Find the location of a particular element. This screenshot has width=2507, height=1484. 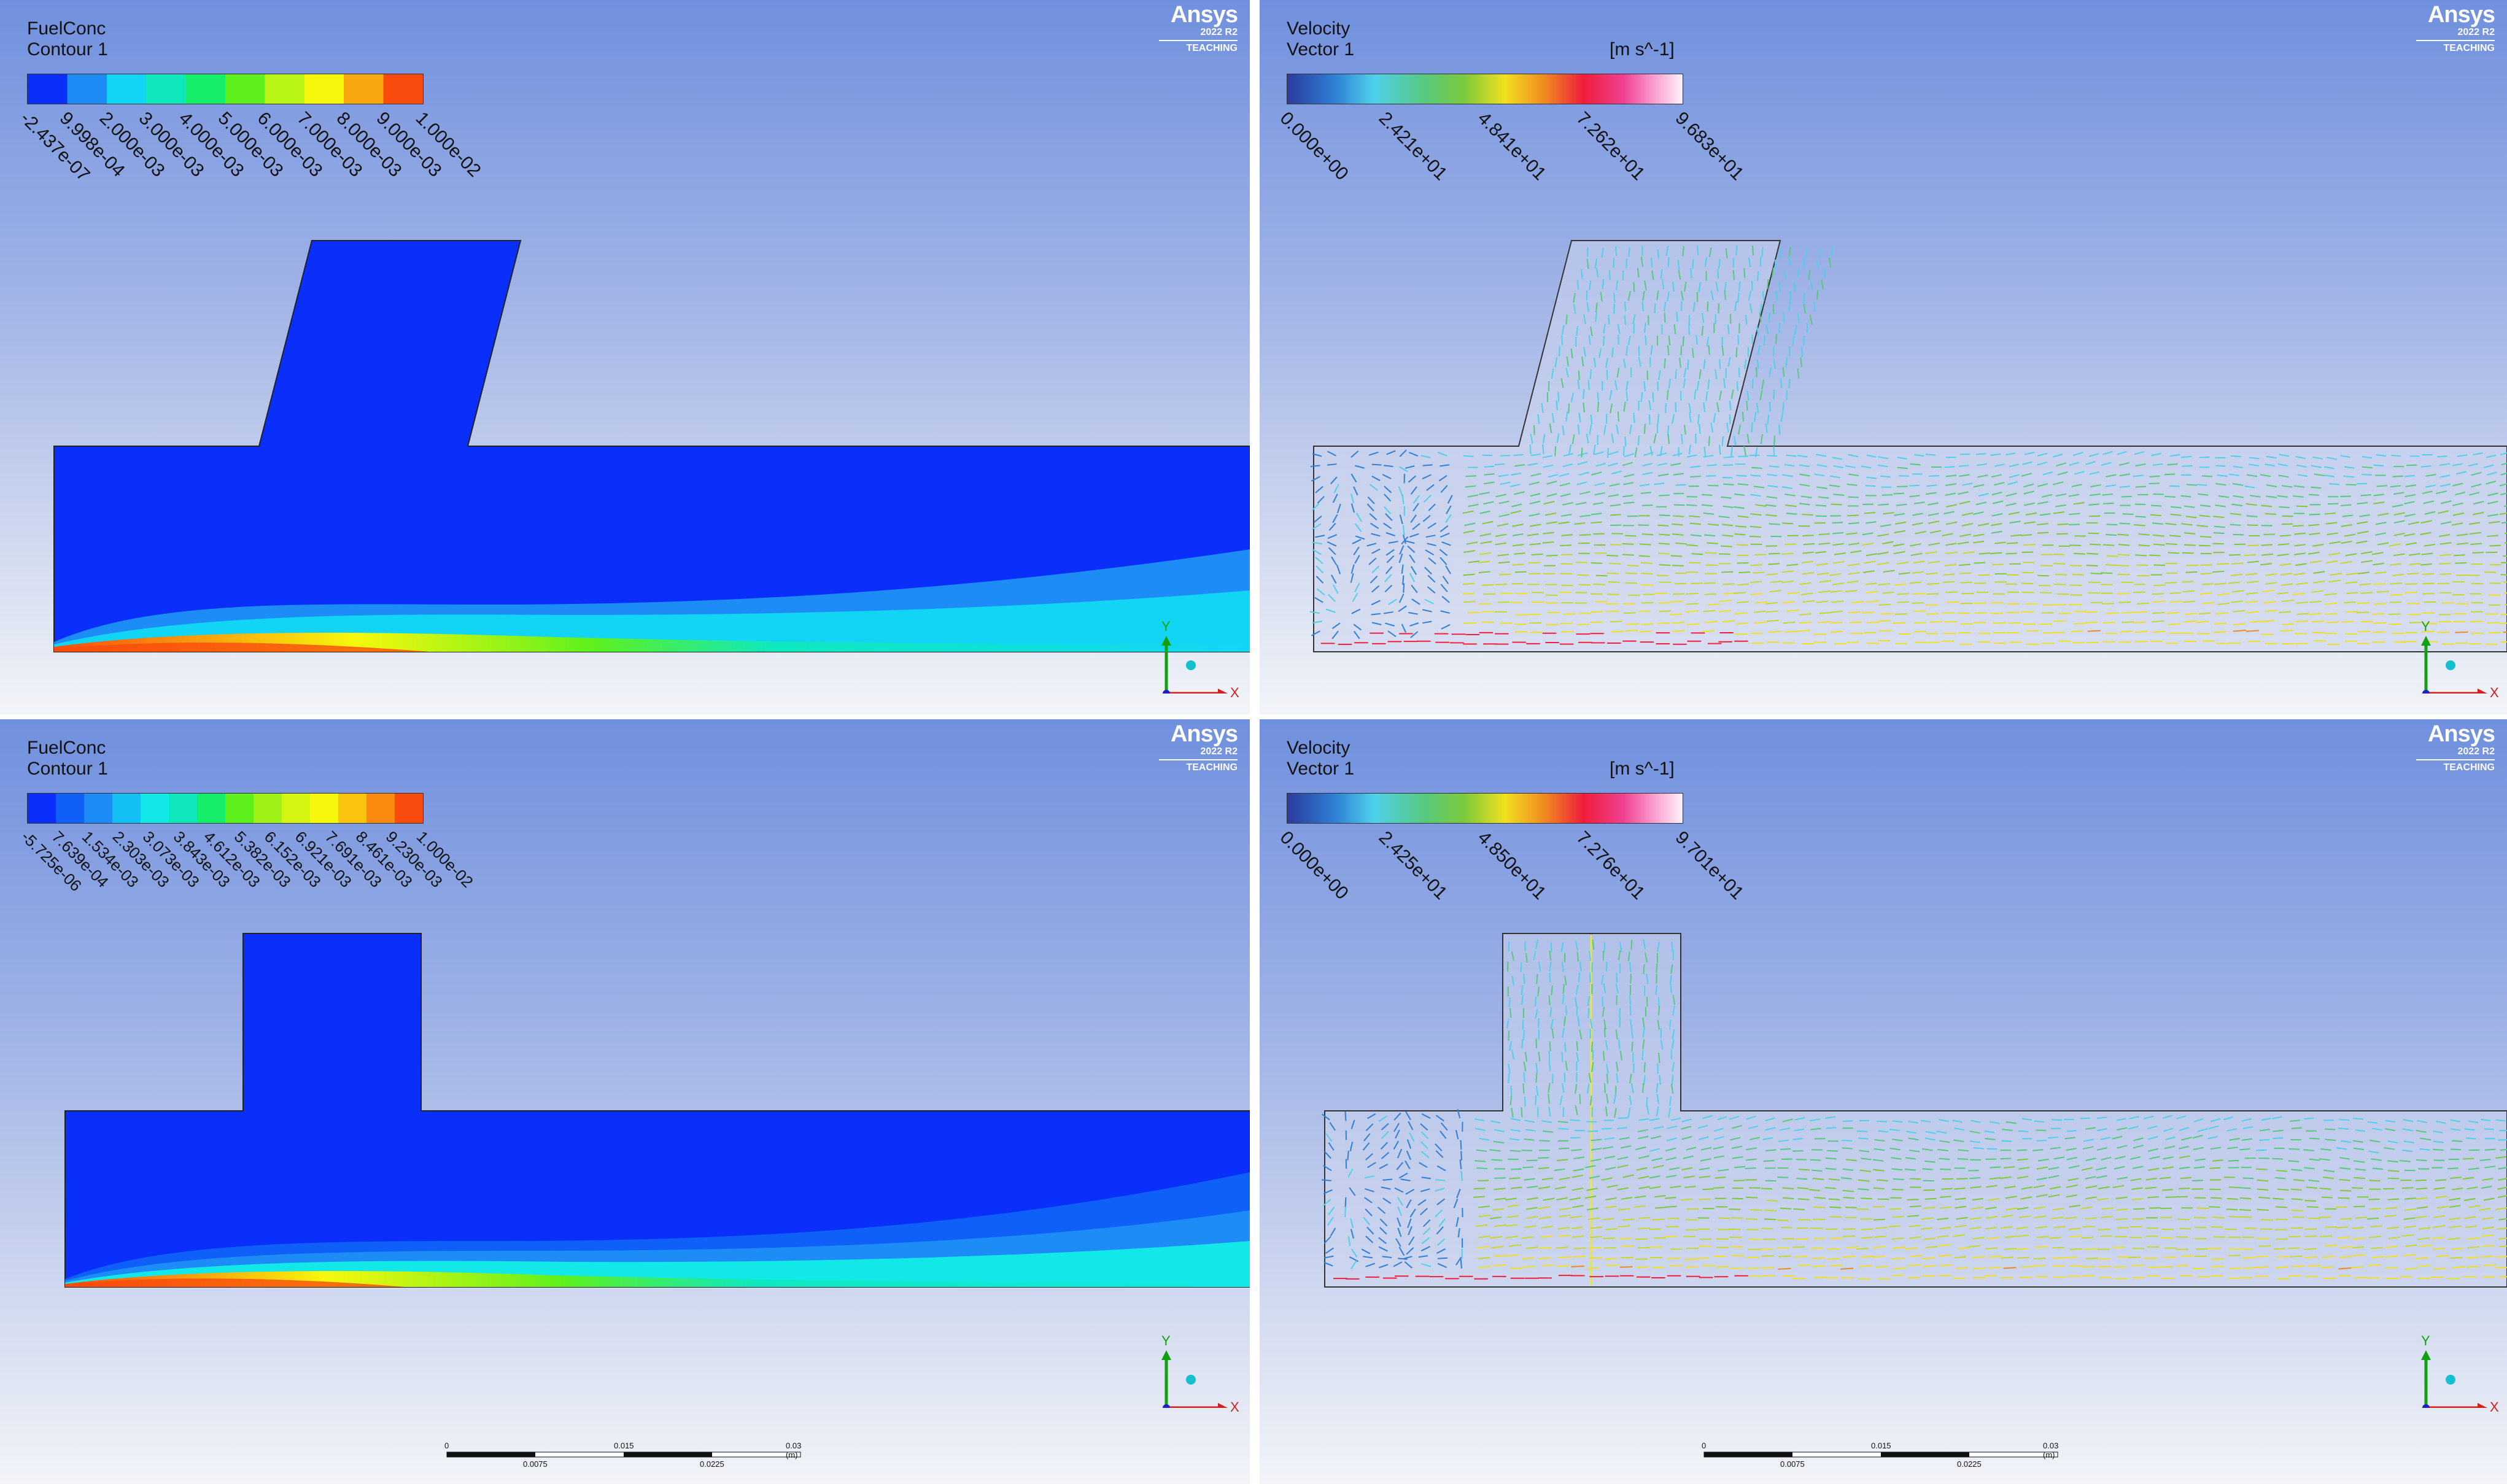

axis-triad: Y X is located at coordinates (2462, 1374).